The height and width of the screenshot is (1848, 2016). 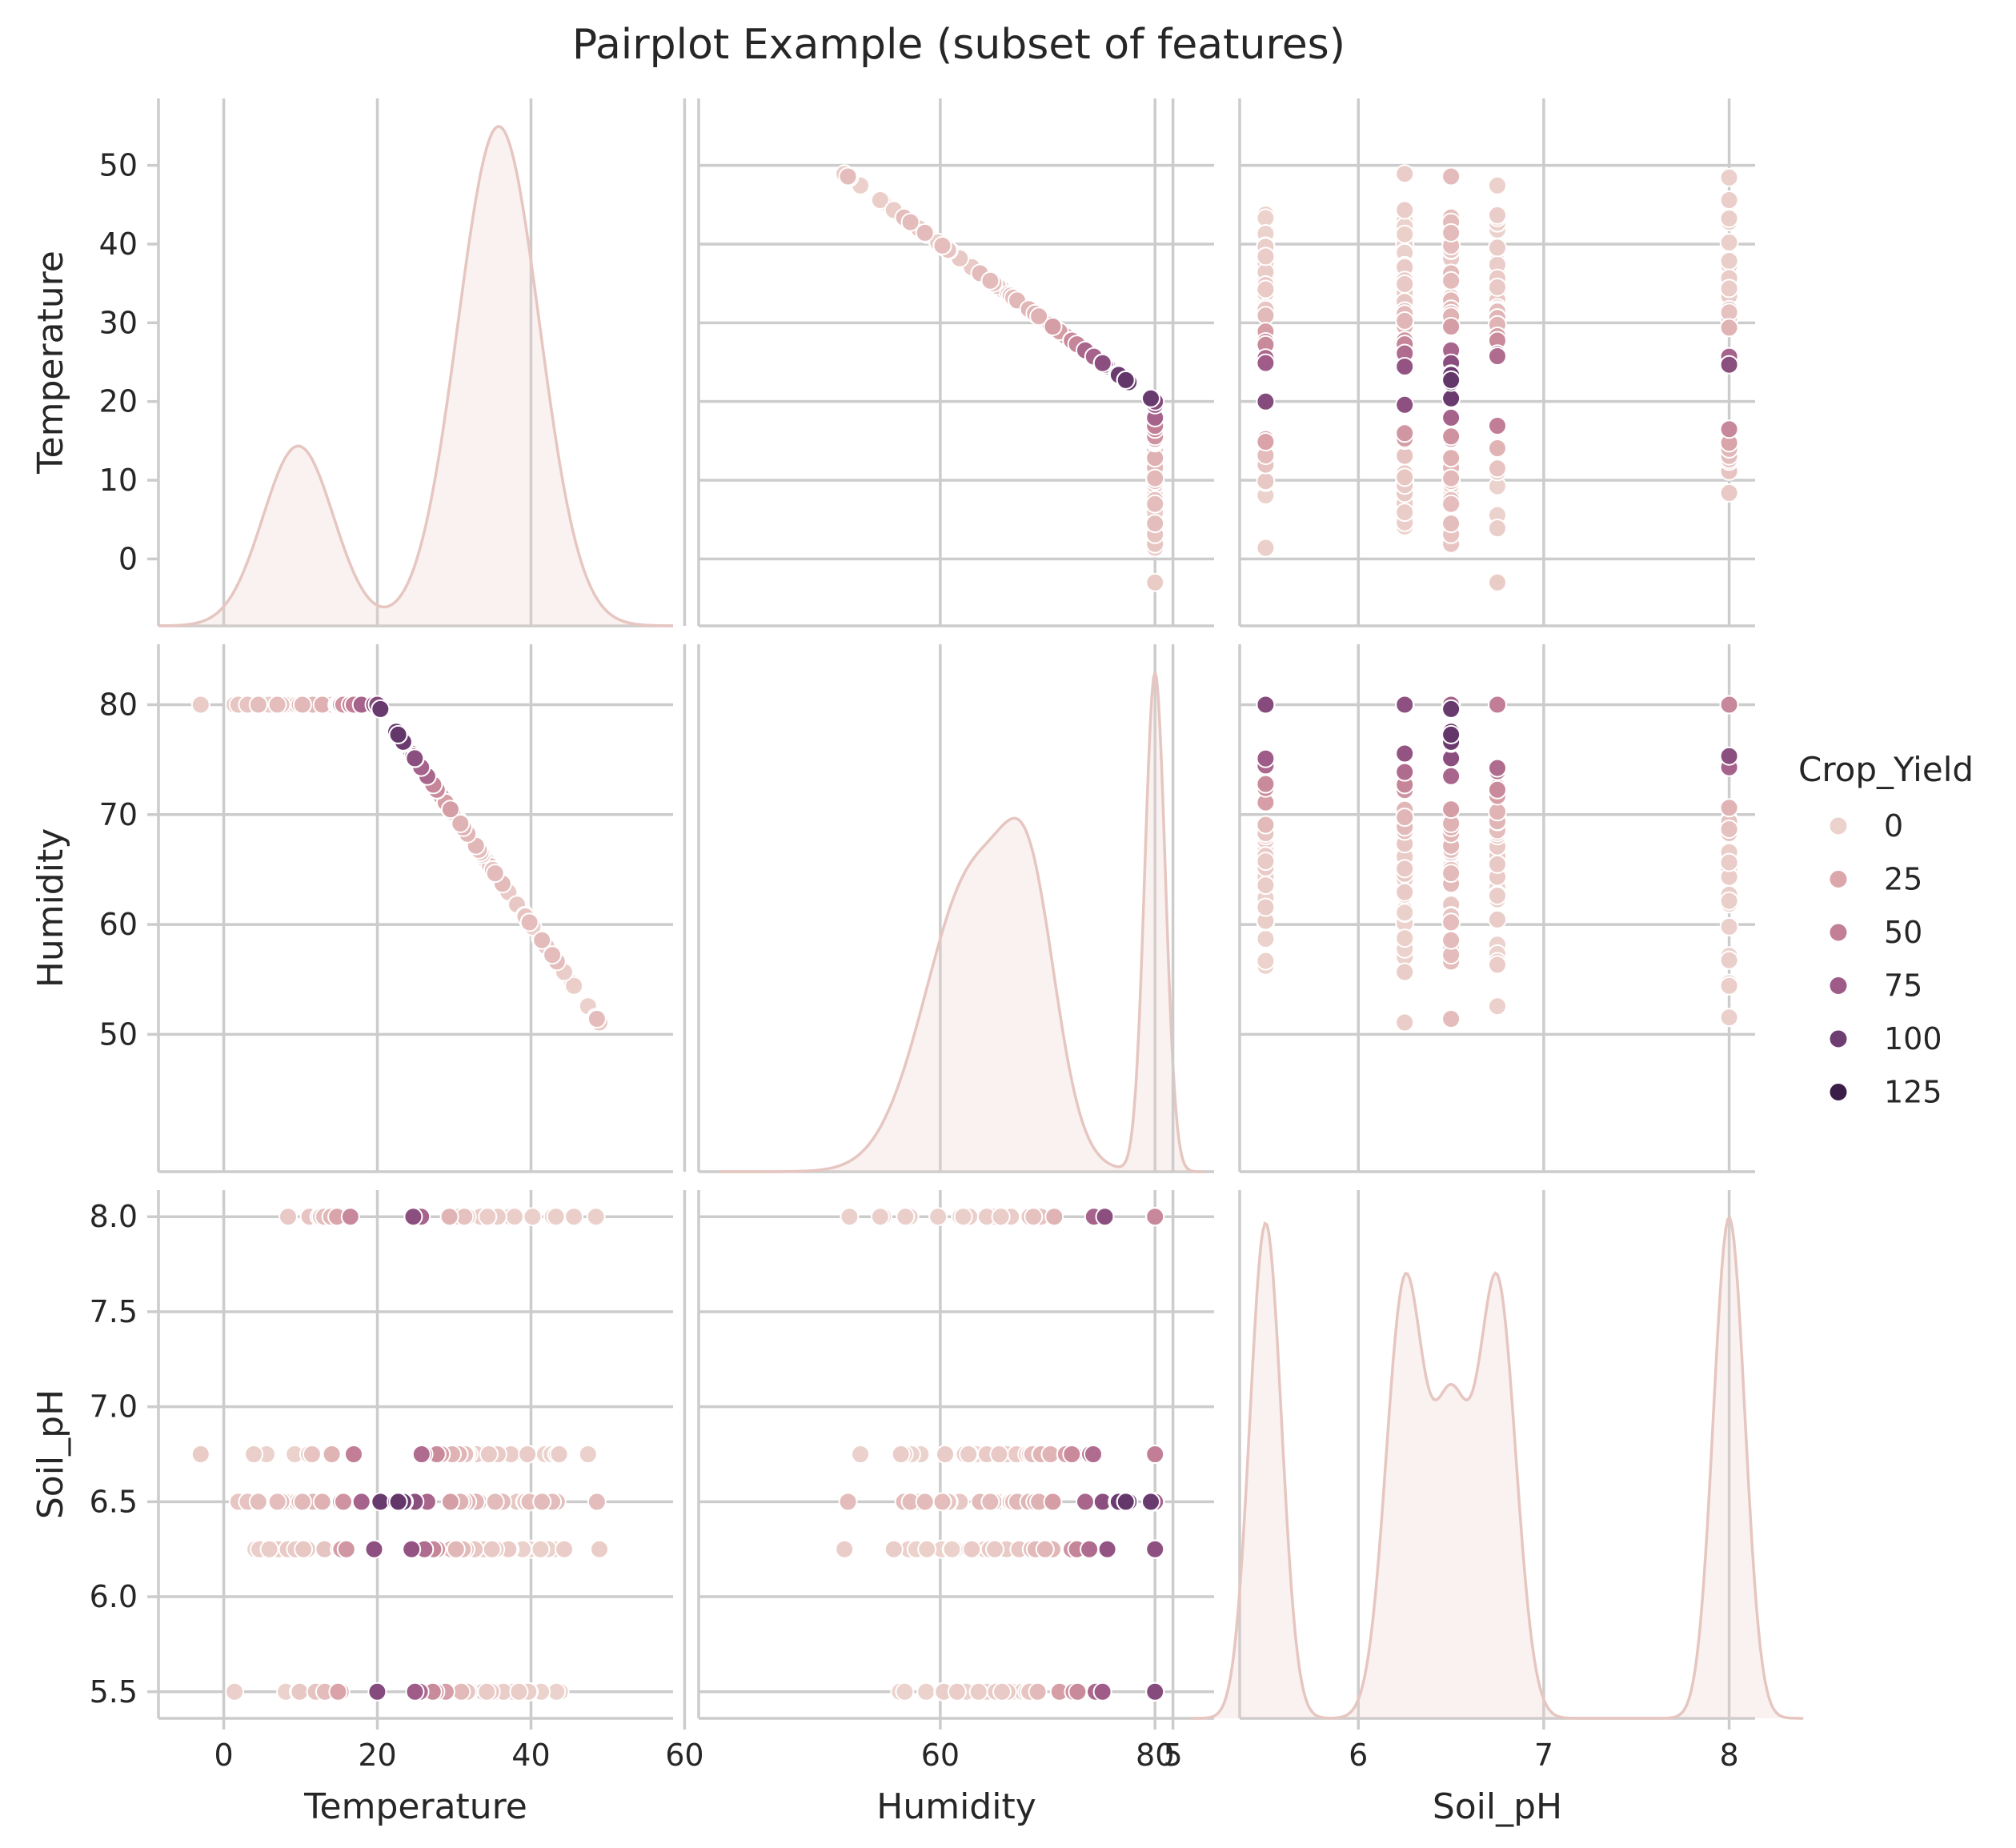 I want to click on y-axis-label: Humidity, so click(x=50, y=908).